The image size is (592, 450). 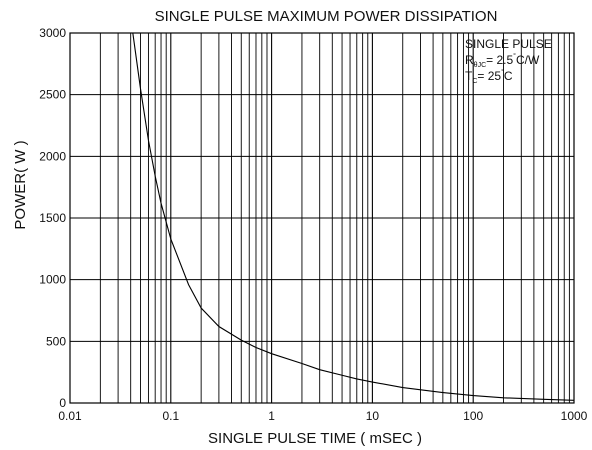 I want to click on annotation-case-temperature: TC= 25°C, so click(x=489, y=76).